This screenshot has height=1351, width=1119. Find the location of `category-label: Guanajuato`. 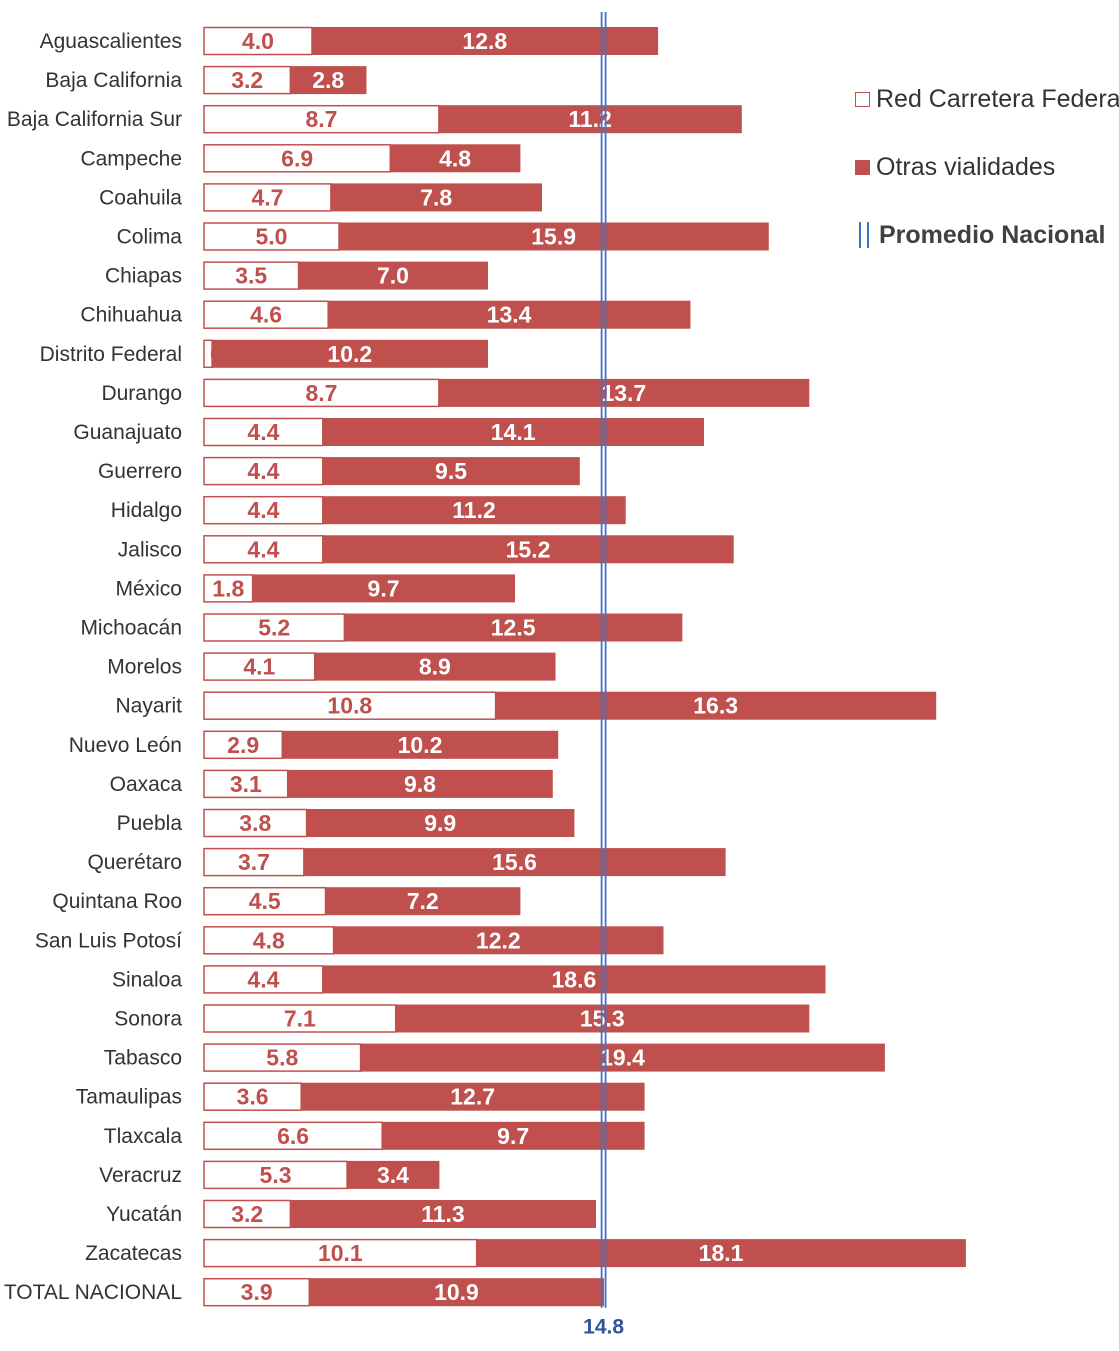

category-label: Guanajuato is located at coordinates (127, 432).